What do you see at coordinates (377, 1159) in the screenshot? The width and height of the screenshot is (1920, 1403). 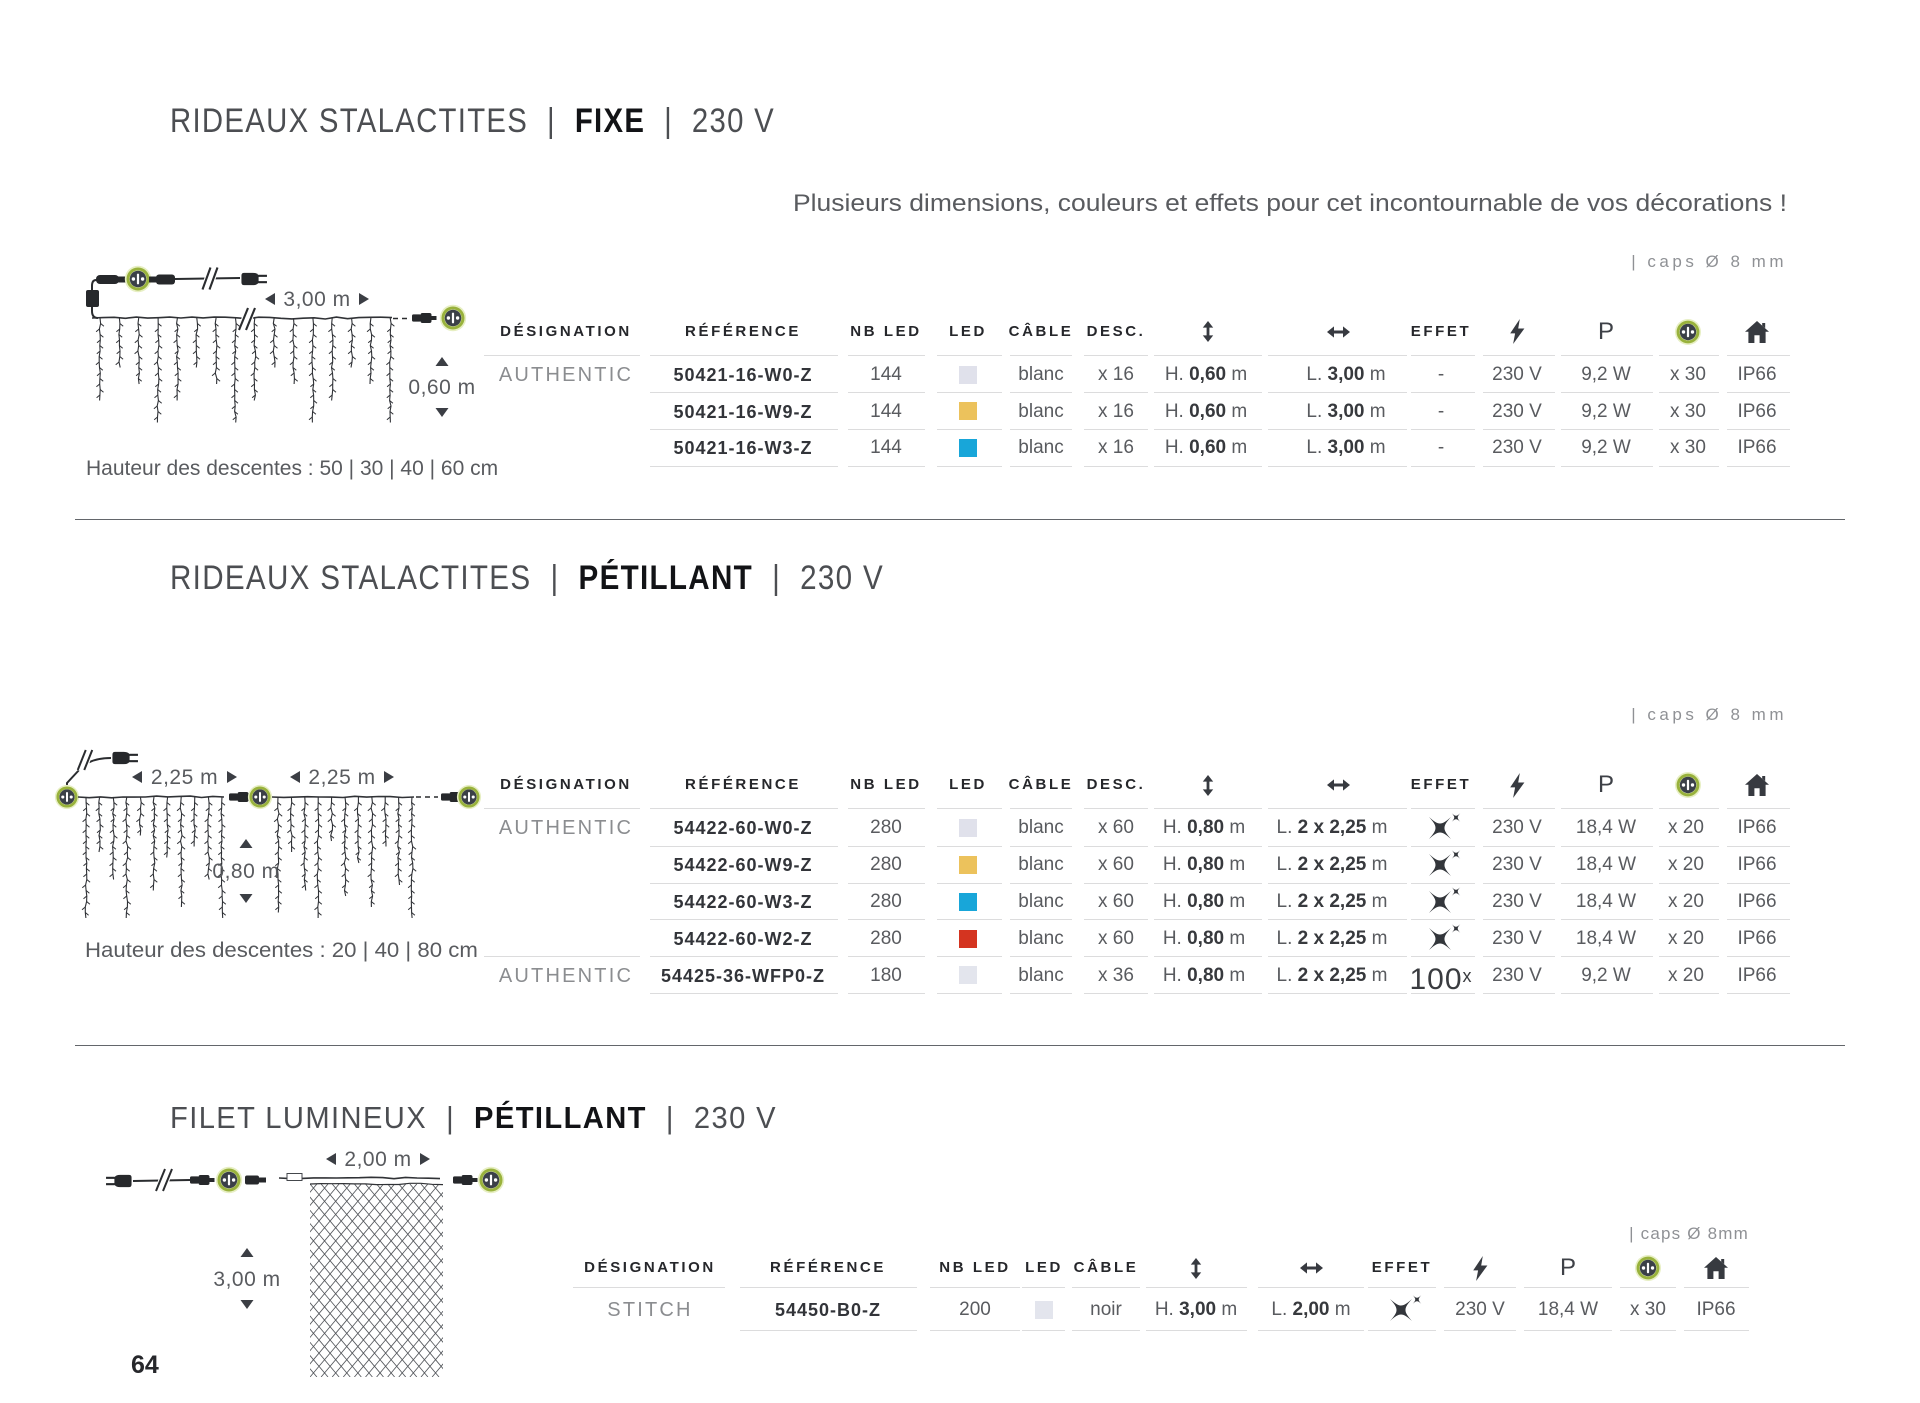 I see `svg-text: 2,00 m` at bounding box center [377, 1159].